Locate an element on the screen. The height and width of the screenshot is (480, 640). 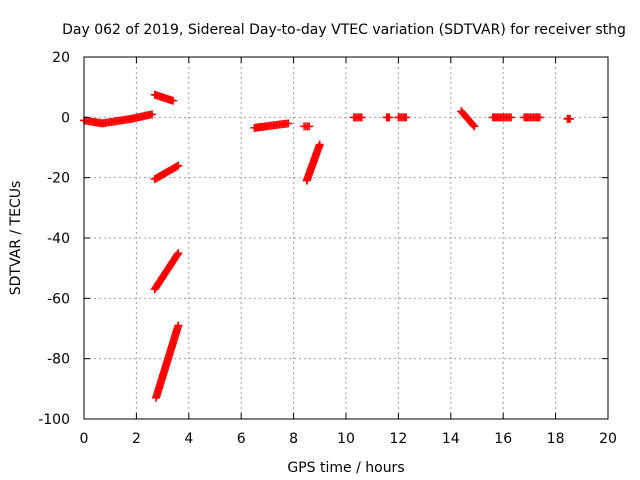
y-tick-label: -80 is located at coordinates (58, 360).